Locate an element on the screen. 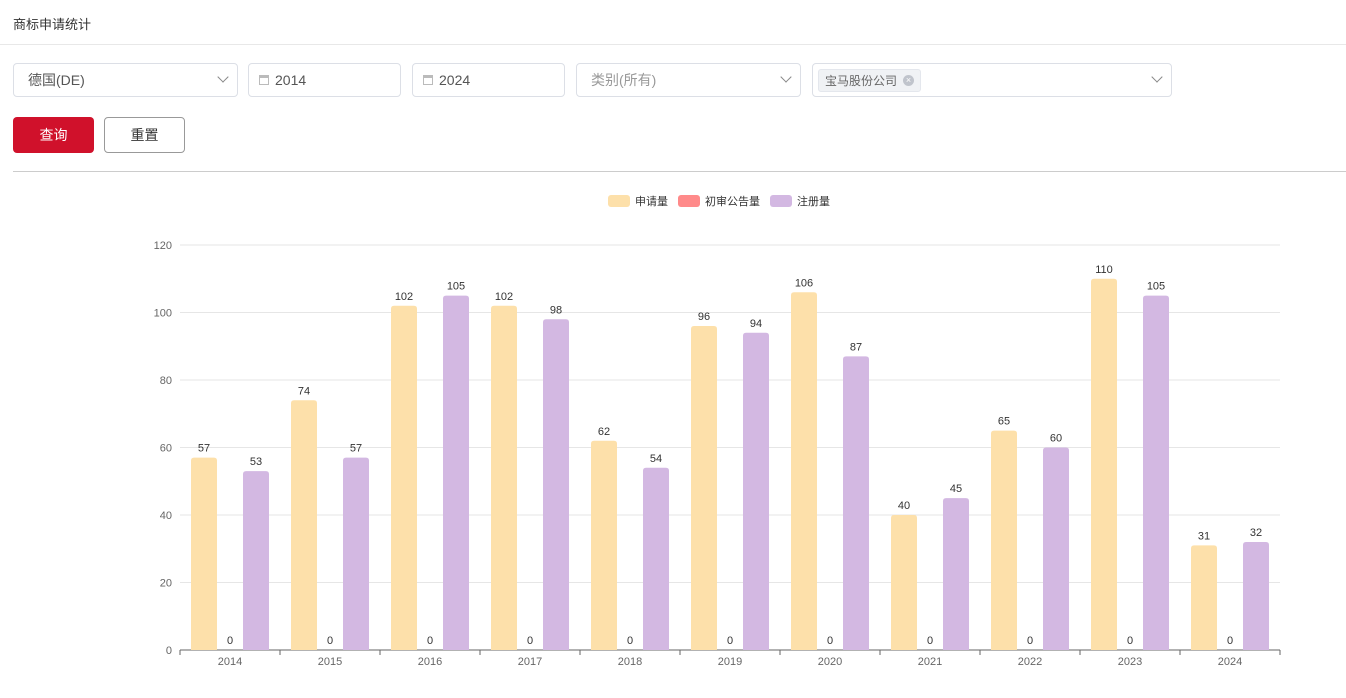 The height and width of the screenshot is (698, 1346). category-placeholder: 类别(所有) is located at coordinates (624, 80).